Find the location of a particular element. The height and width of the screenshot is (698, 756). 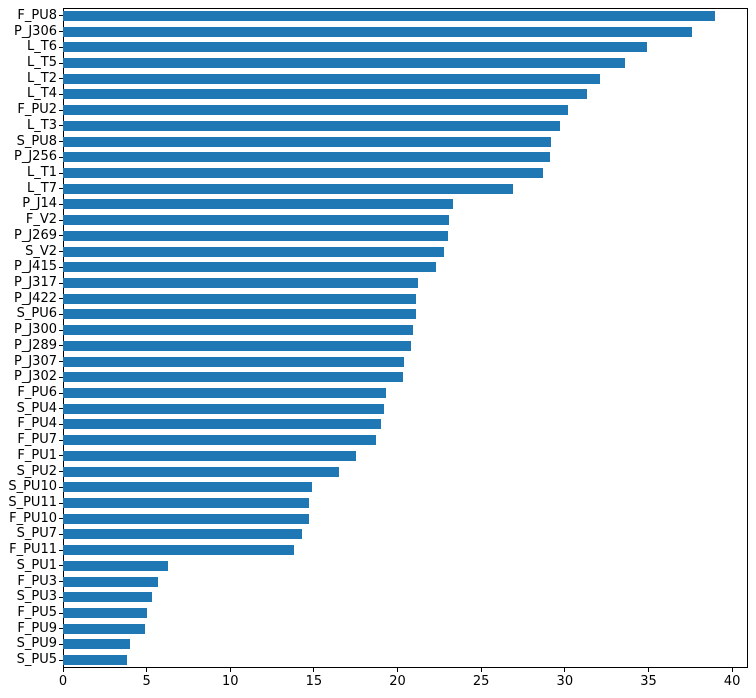

y-tick-label: S_PU10 is located at coordinates (32, 487).